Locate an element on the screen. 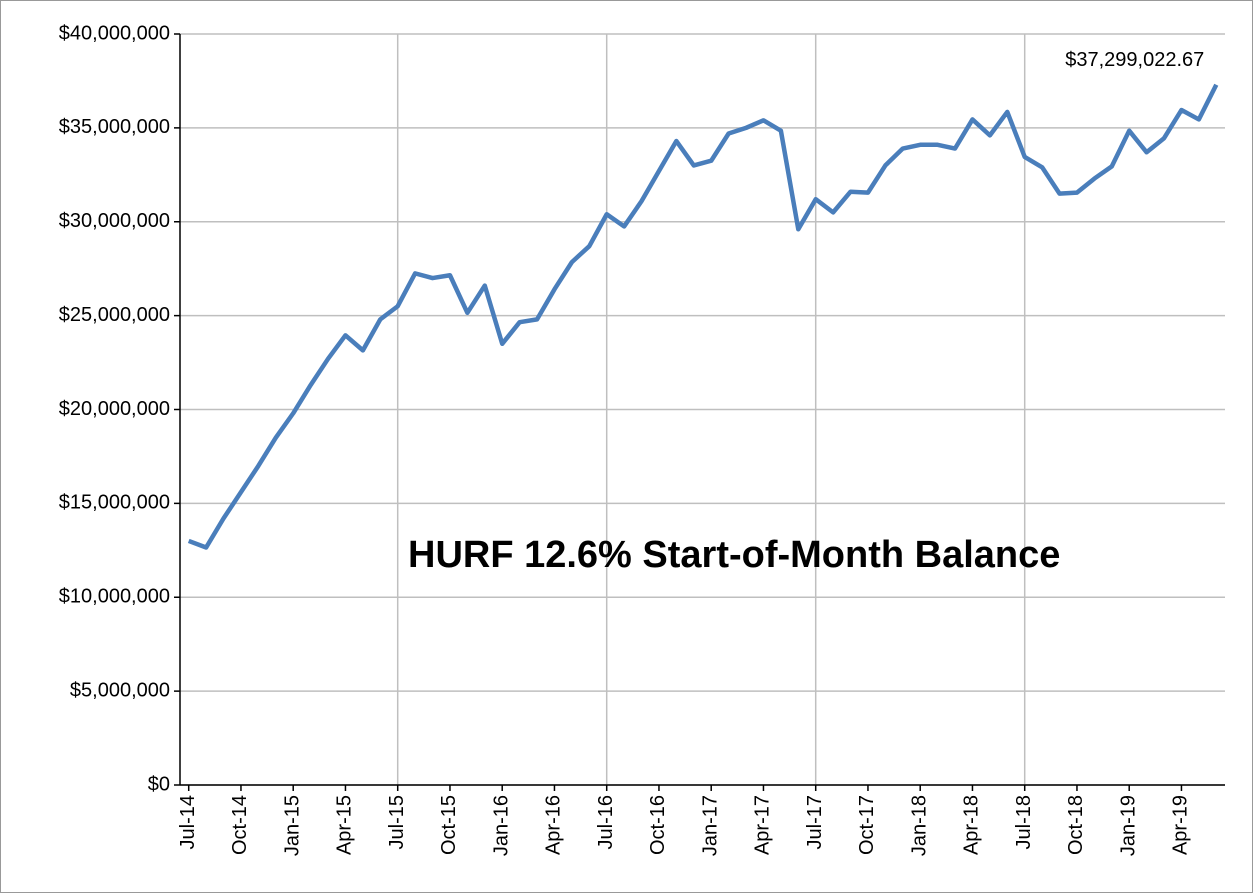 Image resolution: width=1253 pixels, height=893 pixels. y-tick-label: $10,000,000 is located at coordinates (114, 597).